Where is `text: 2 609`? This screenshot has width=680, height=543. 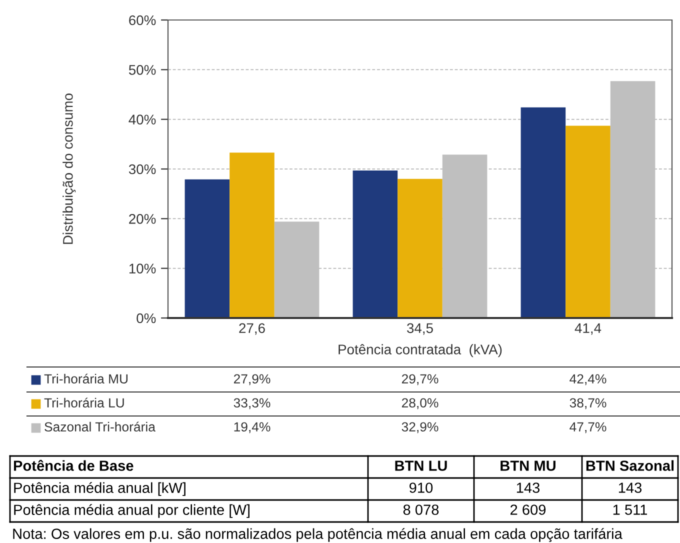 text: 2 609 is located at coordinates (528, 509).